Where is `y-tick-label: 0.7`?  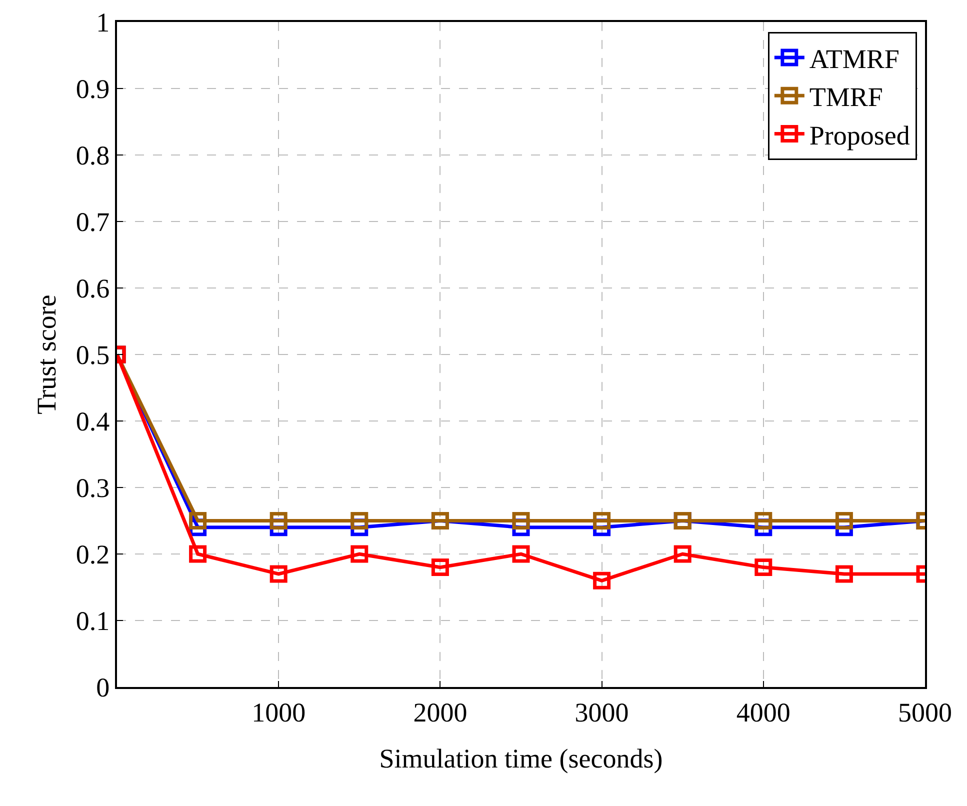 y-tick-label: 0.7 is located at coordinates (93, 221).